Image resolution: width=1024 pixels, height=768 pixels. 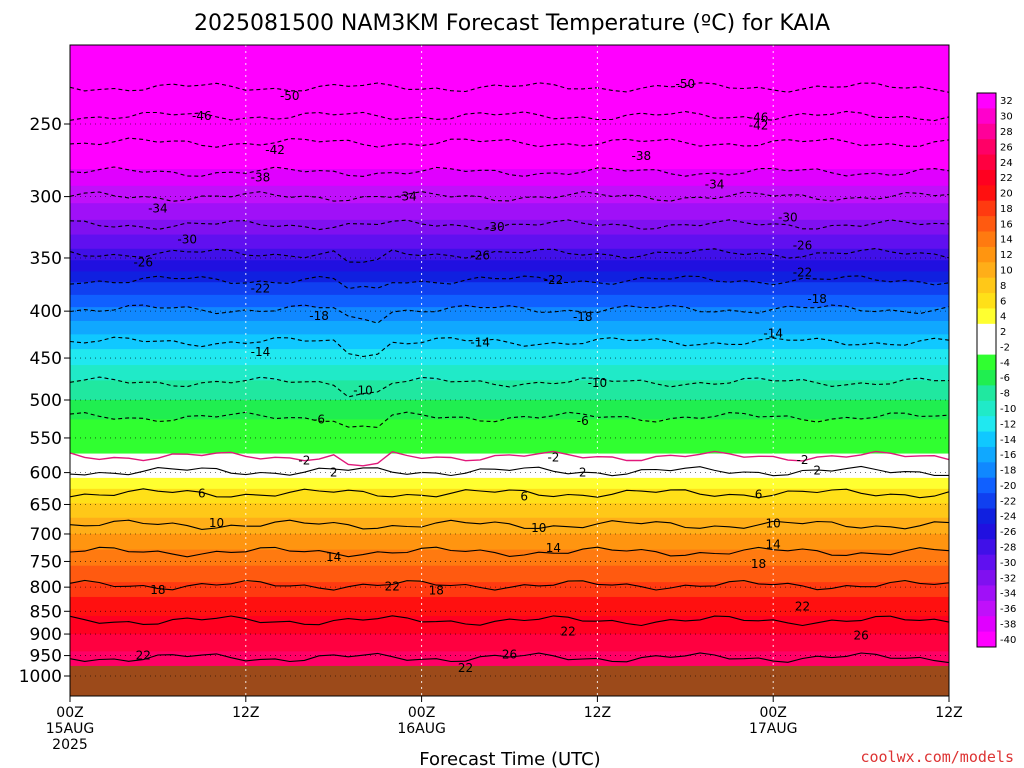 I want to click on colorbar-label: -16, so click(x=1008, y=455).